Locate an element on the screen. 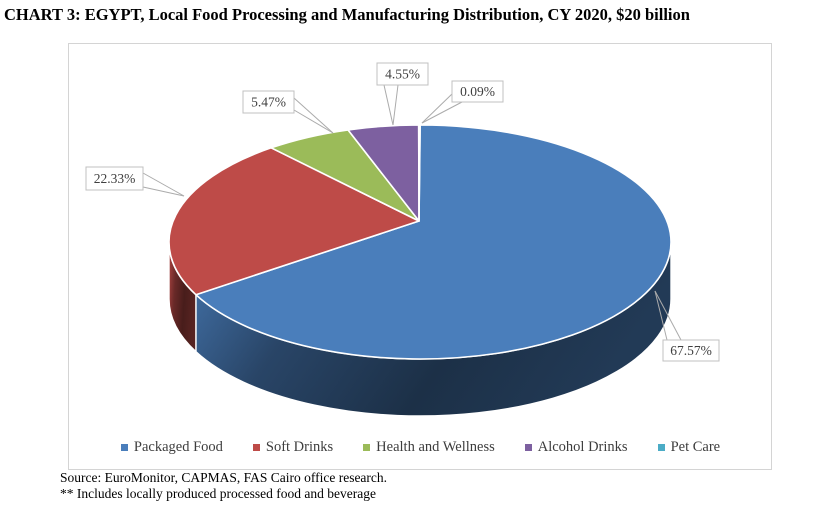 The image size is (830, 508). legend-swatch-alcohol-drinks is located at coordinates (528, 447).